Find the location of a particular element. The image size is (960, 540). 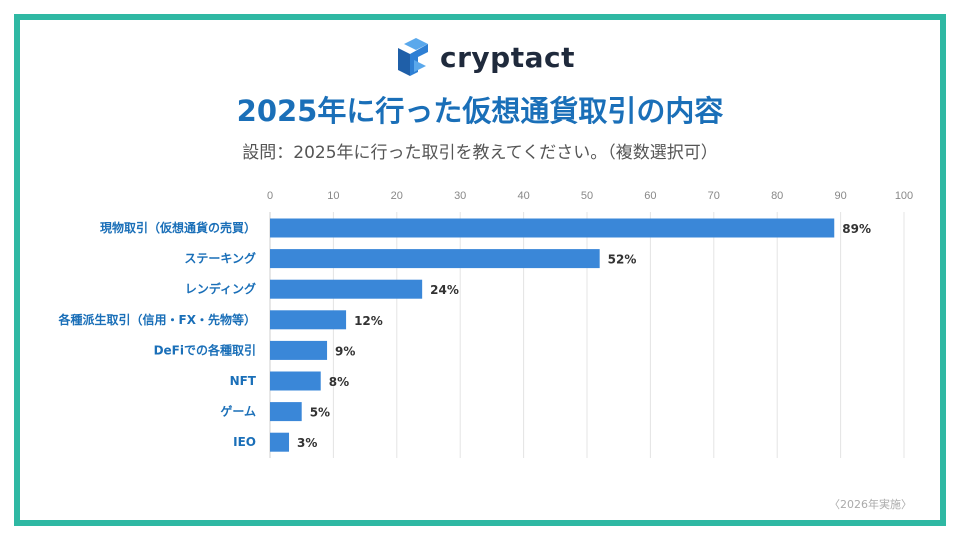

data-label: 89% is located at coordinates (856, 229).